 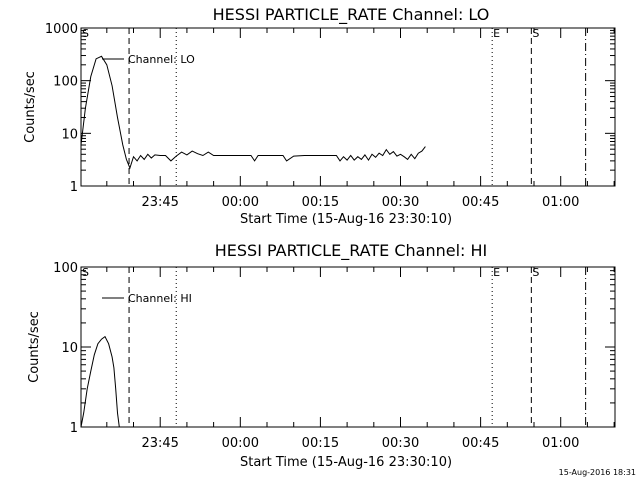 What do you see at coordinates (346, 462) in the screenshot?
I see `x-axis-label-hi: Start Time (15-Aug-16 23:30:10)` at bounding box center [346, 462].